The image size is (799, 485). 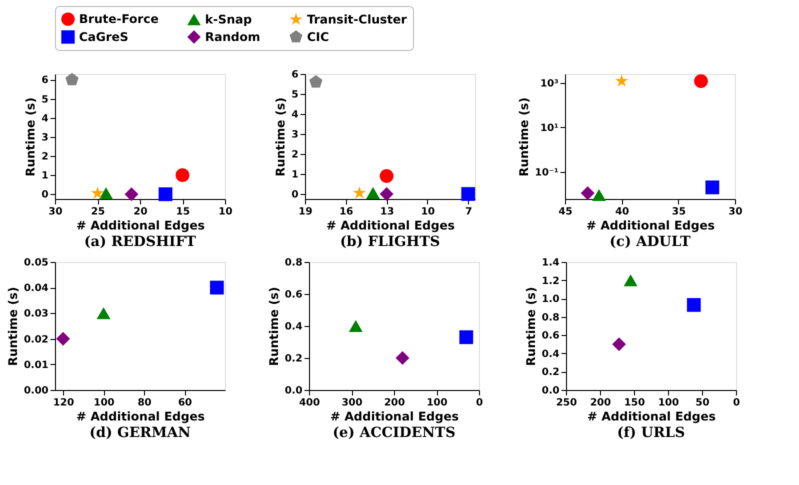 I want to click on y-tick-label: 0.04, so click(x=36, y=288).